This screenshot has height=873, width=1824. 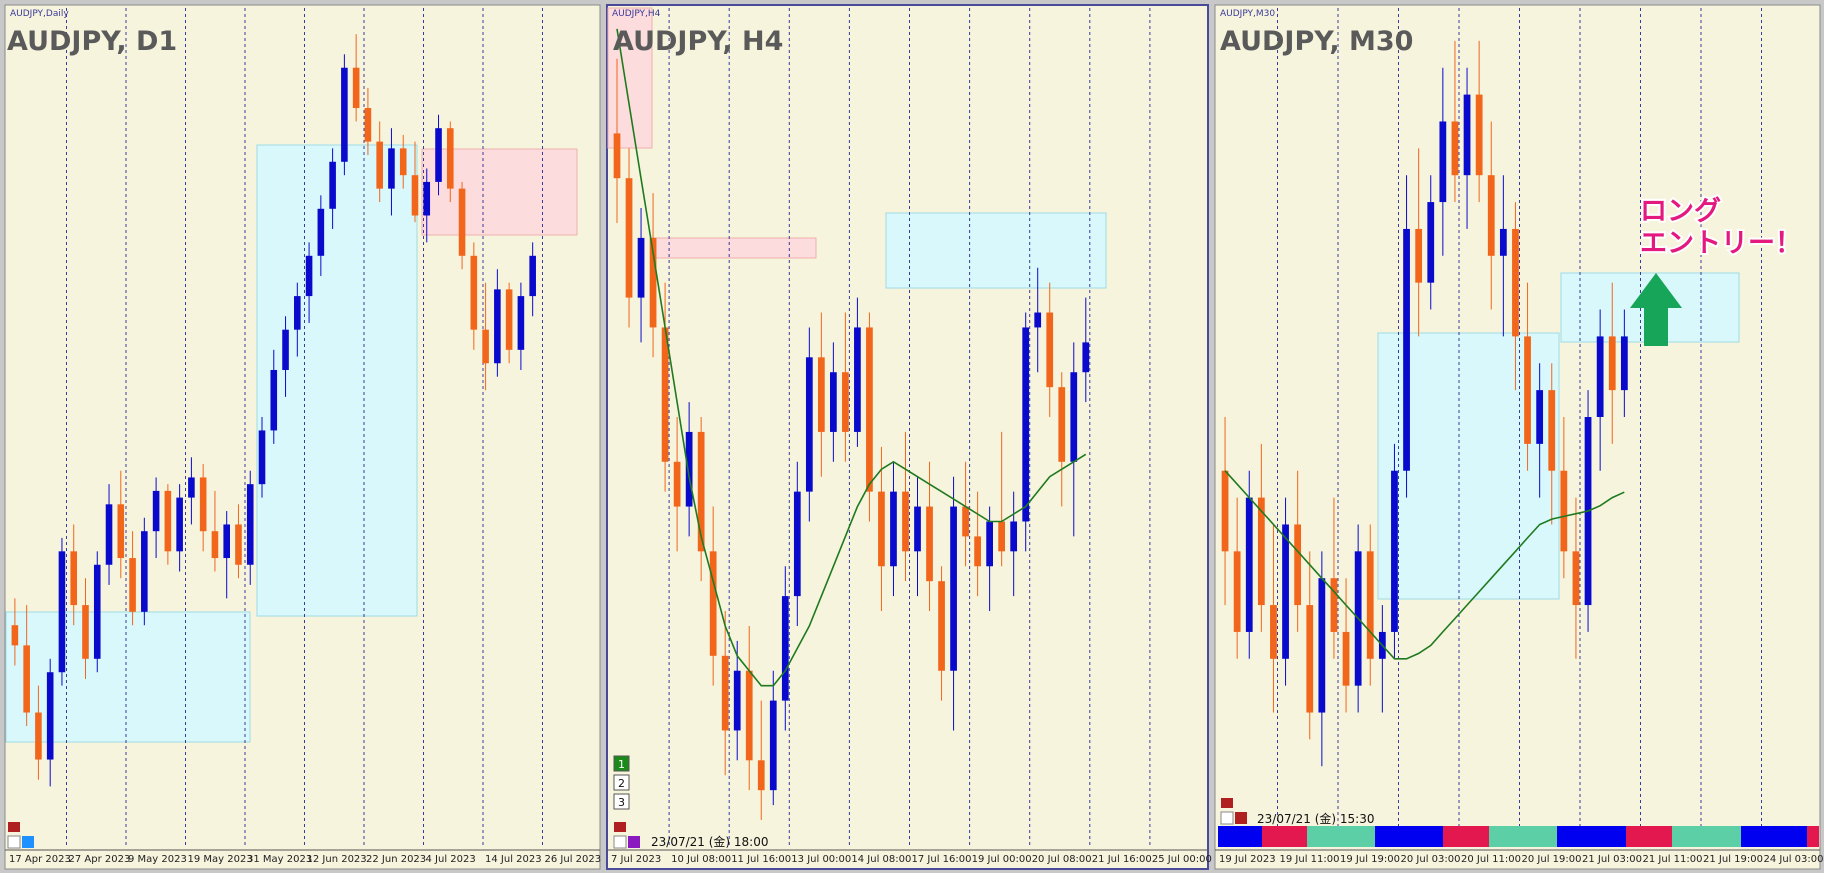 I want to click on date-label: 19 Jul 11:00, so click(x=1310, y=859).